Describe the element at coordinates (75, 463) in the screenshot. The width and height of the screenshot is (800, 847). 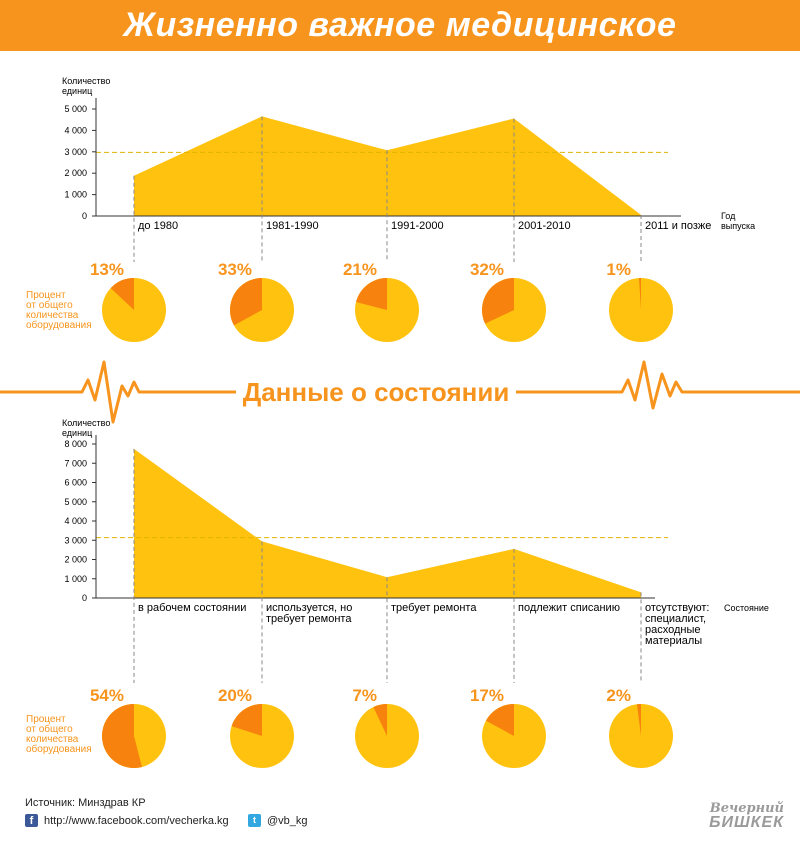
I see `y-tick-label: 7 000` at that location.